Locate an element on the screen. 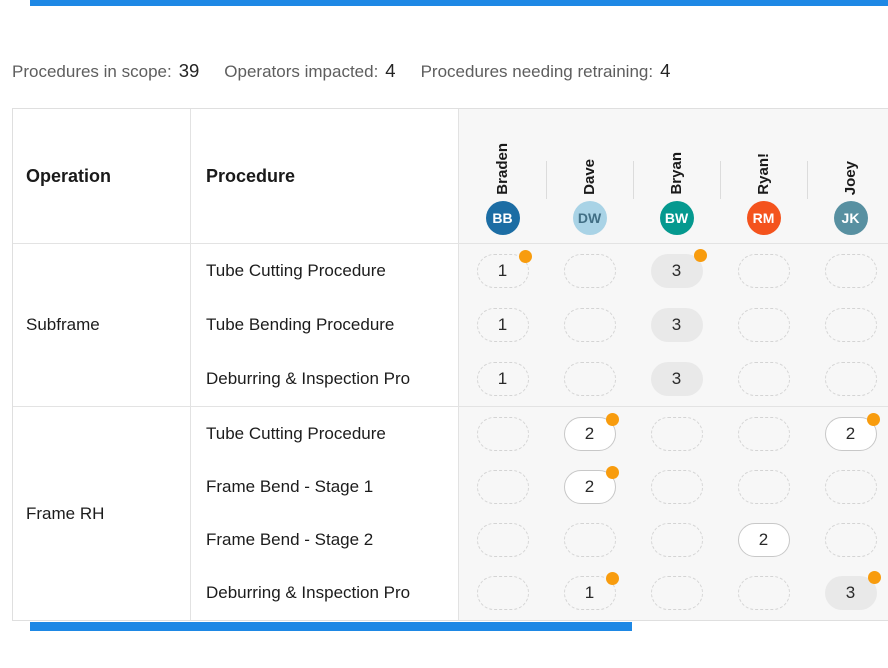  bottom-accent-bar is located at coordinates (331, 626).